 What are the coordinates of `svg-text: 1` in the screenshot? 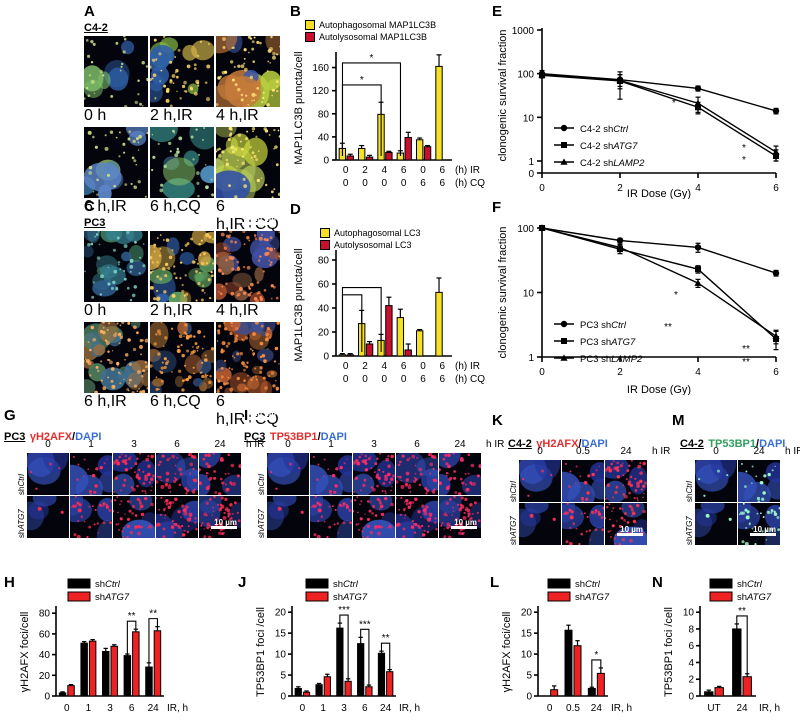 It's located at (531, 162).